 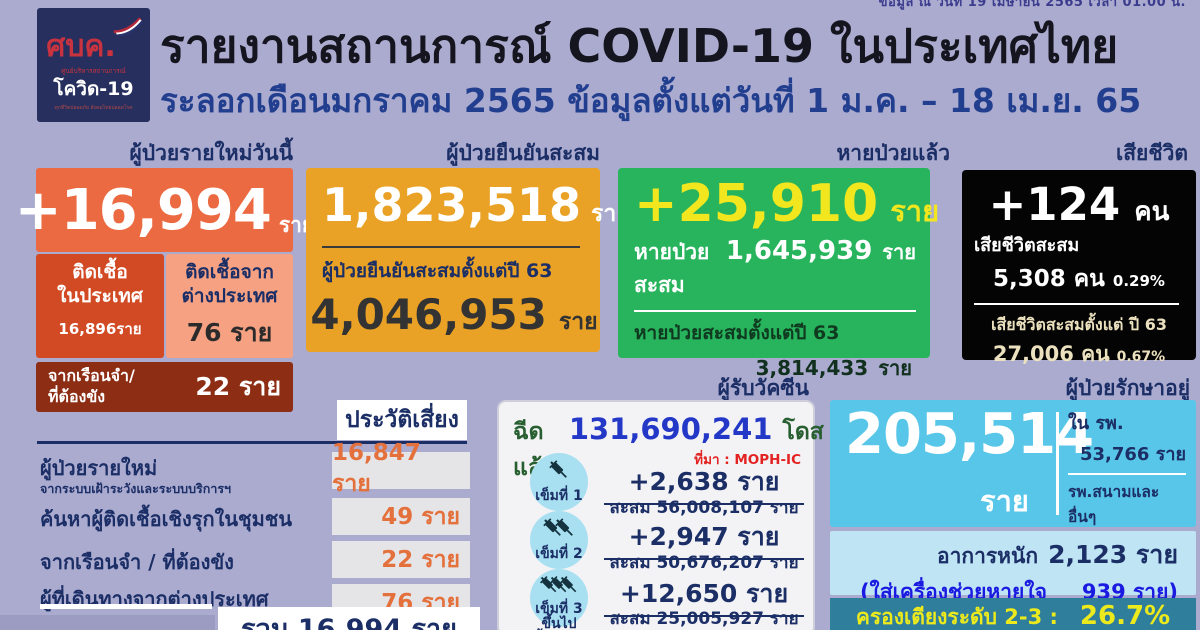 I want to click on new-cases-value: +16,994, so click(x=143, y=210).